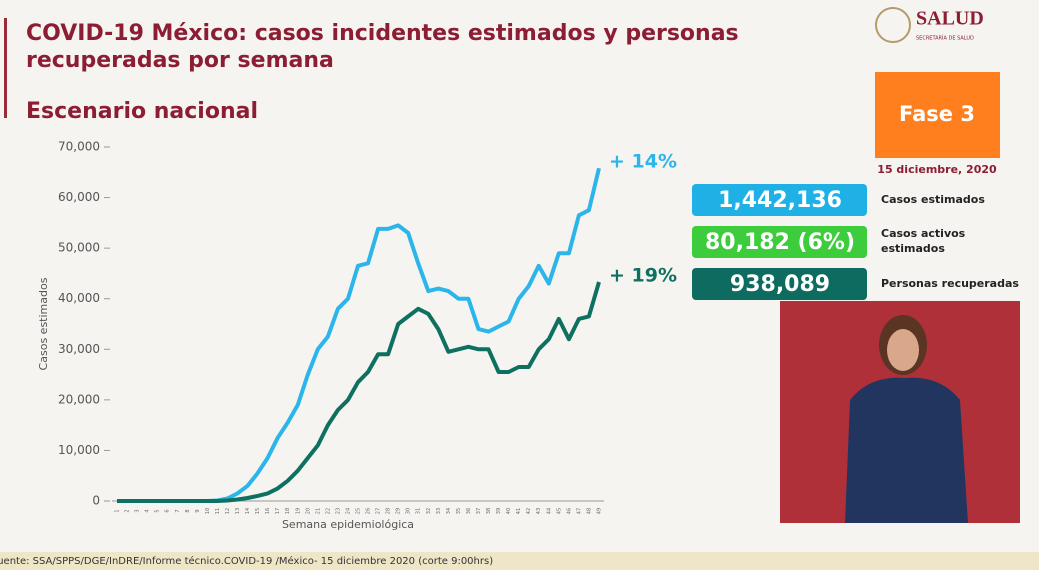 The width and height of the screenshot is (1039, 570). I want to click on x-tick-label: 28, so click(389, 511).